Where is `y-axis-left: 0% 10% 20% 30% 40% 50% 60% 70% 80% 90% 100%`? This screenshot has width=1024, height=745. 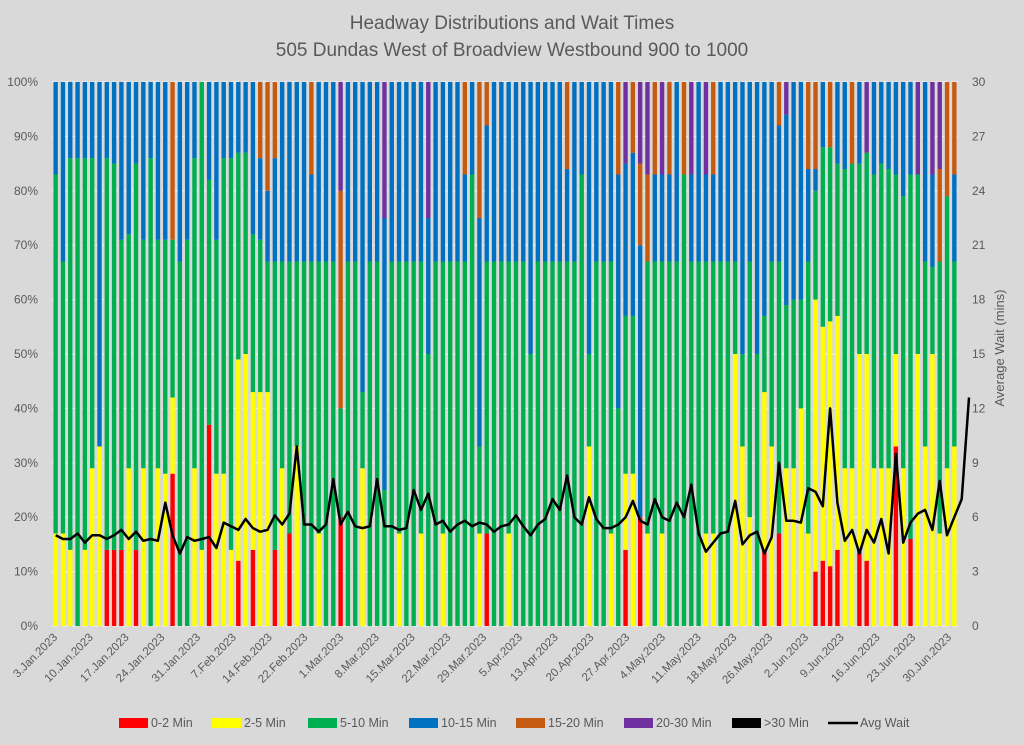 y-axis-left: 0% 10% 20% 30% 40% 50% 60% 70% 80% 90% 100% is located at coordinates (22, 354).